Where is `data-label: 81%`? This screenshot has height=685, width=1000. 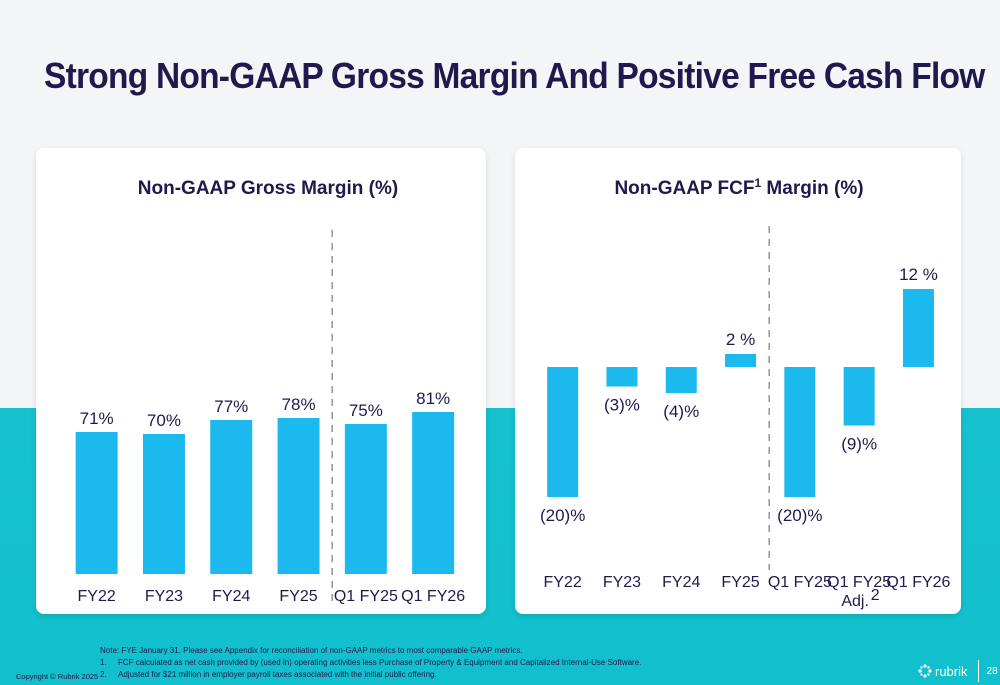
data-label: 81% is located at coordinates (433, 398).